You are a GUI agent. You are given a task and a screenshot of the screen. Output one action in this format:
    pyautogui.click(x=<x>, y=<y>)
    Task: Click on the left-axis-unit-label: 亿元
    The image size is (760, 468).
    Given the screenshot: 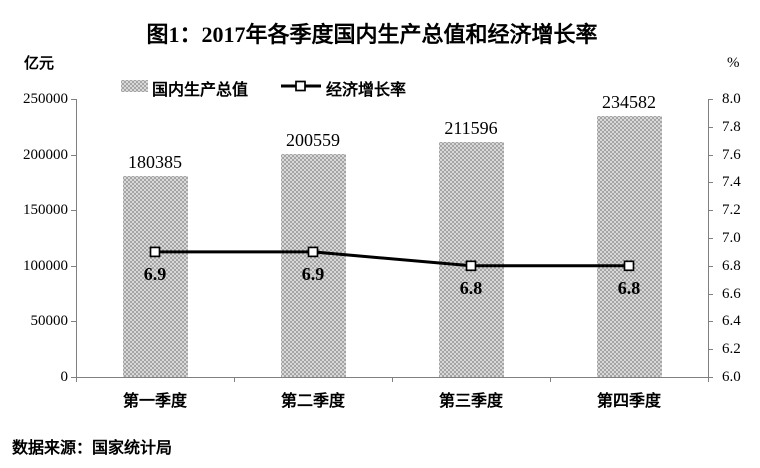 What is the action you would take?
    pyautogui.click(x=39, y=63)
    